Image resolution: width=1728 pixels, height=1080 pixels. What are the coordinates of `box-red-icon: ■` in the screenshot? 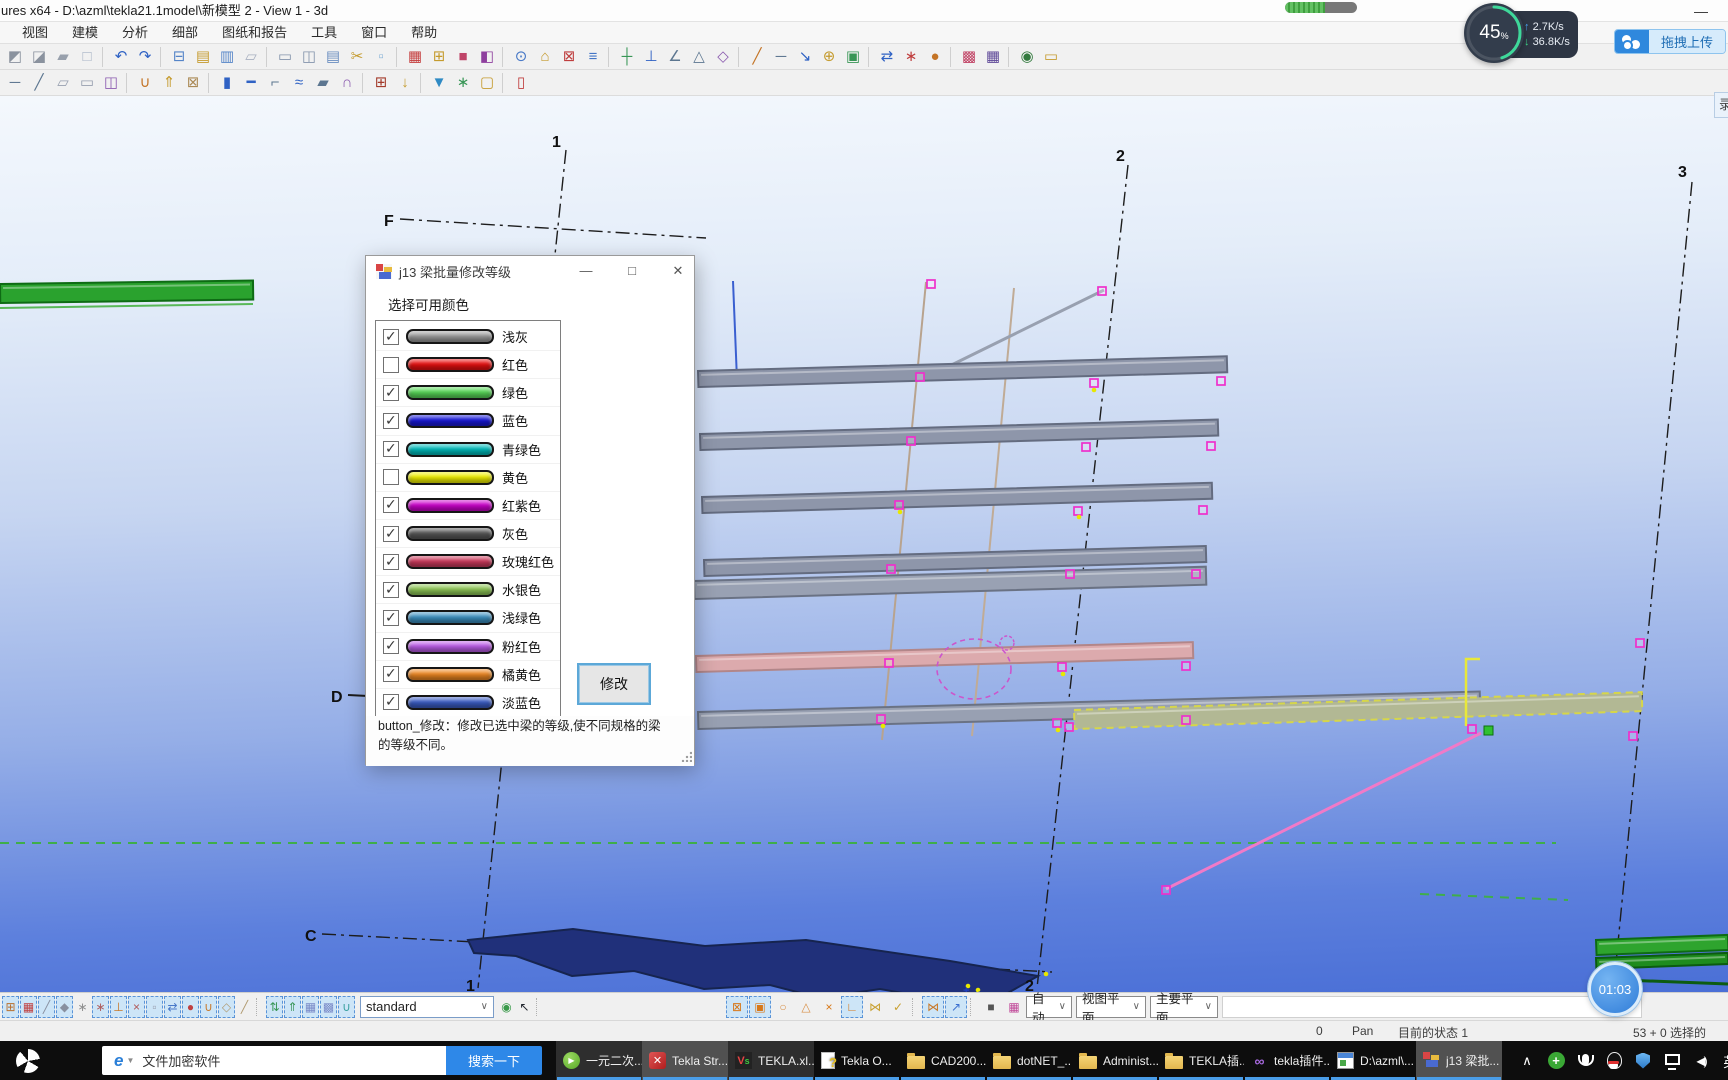 It's located at (463, 56).